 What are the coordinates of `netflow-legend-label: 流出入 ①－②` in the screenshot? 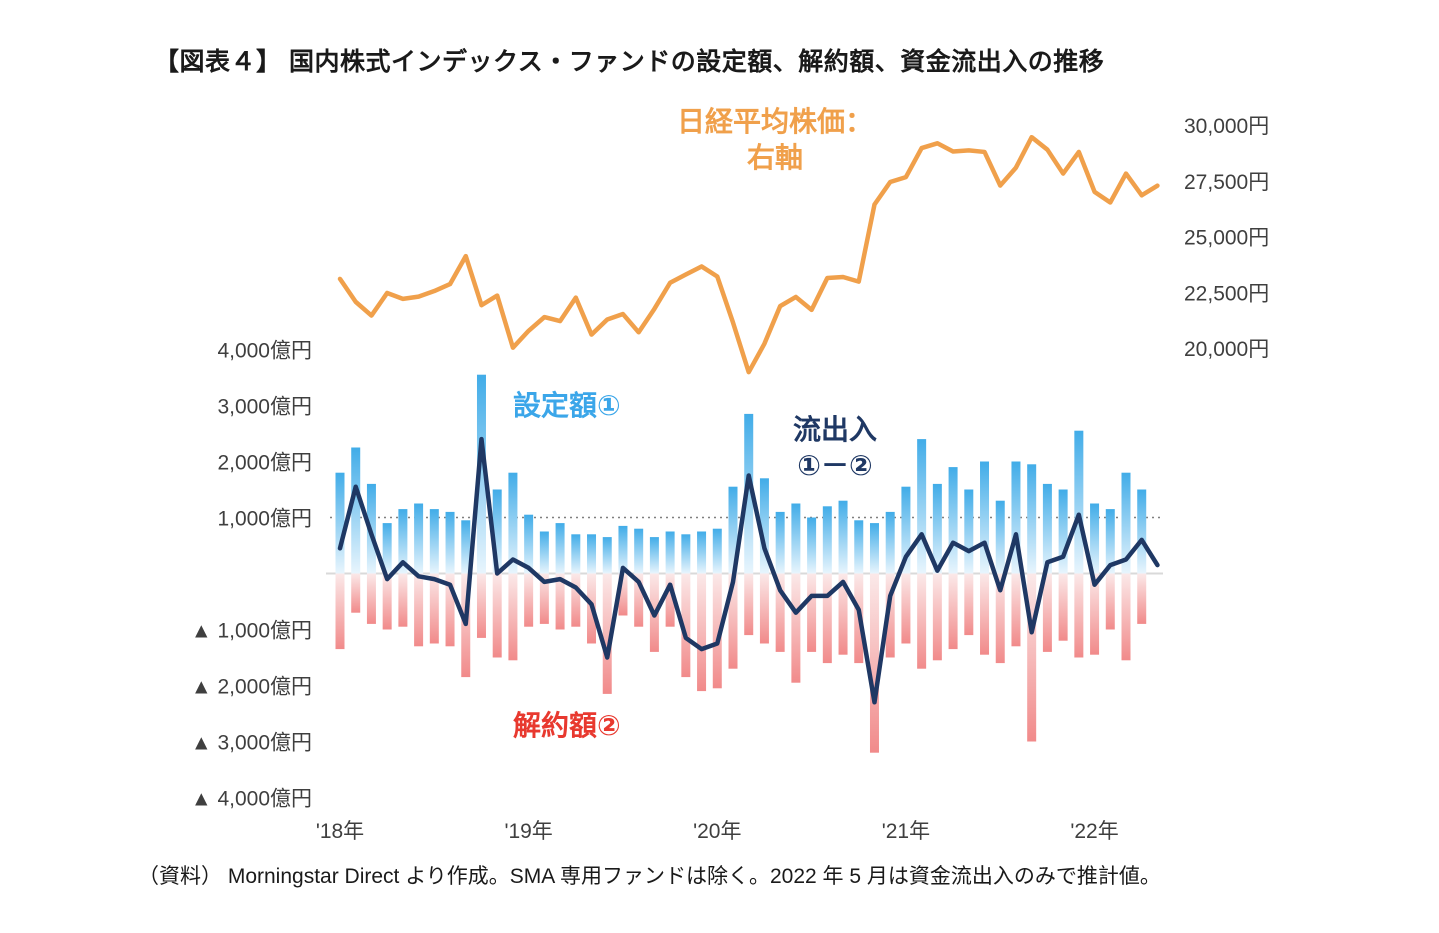 It's located at (835, 448).